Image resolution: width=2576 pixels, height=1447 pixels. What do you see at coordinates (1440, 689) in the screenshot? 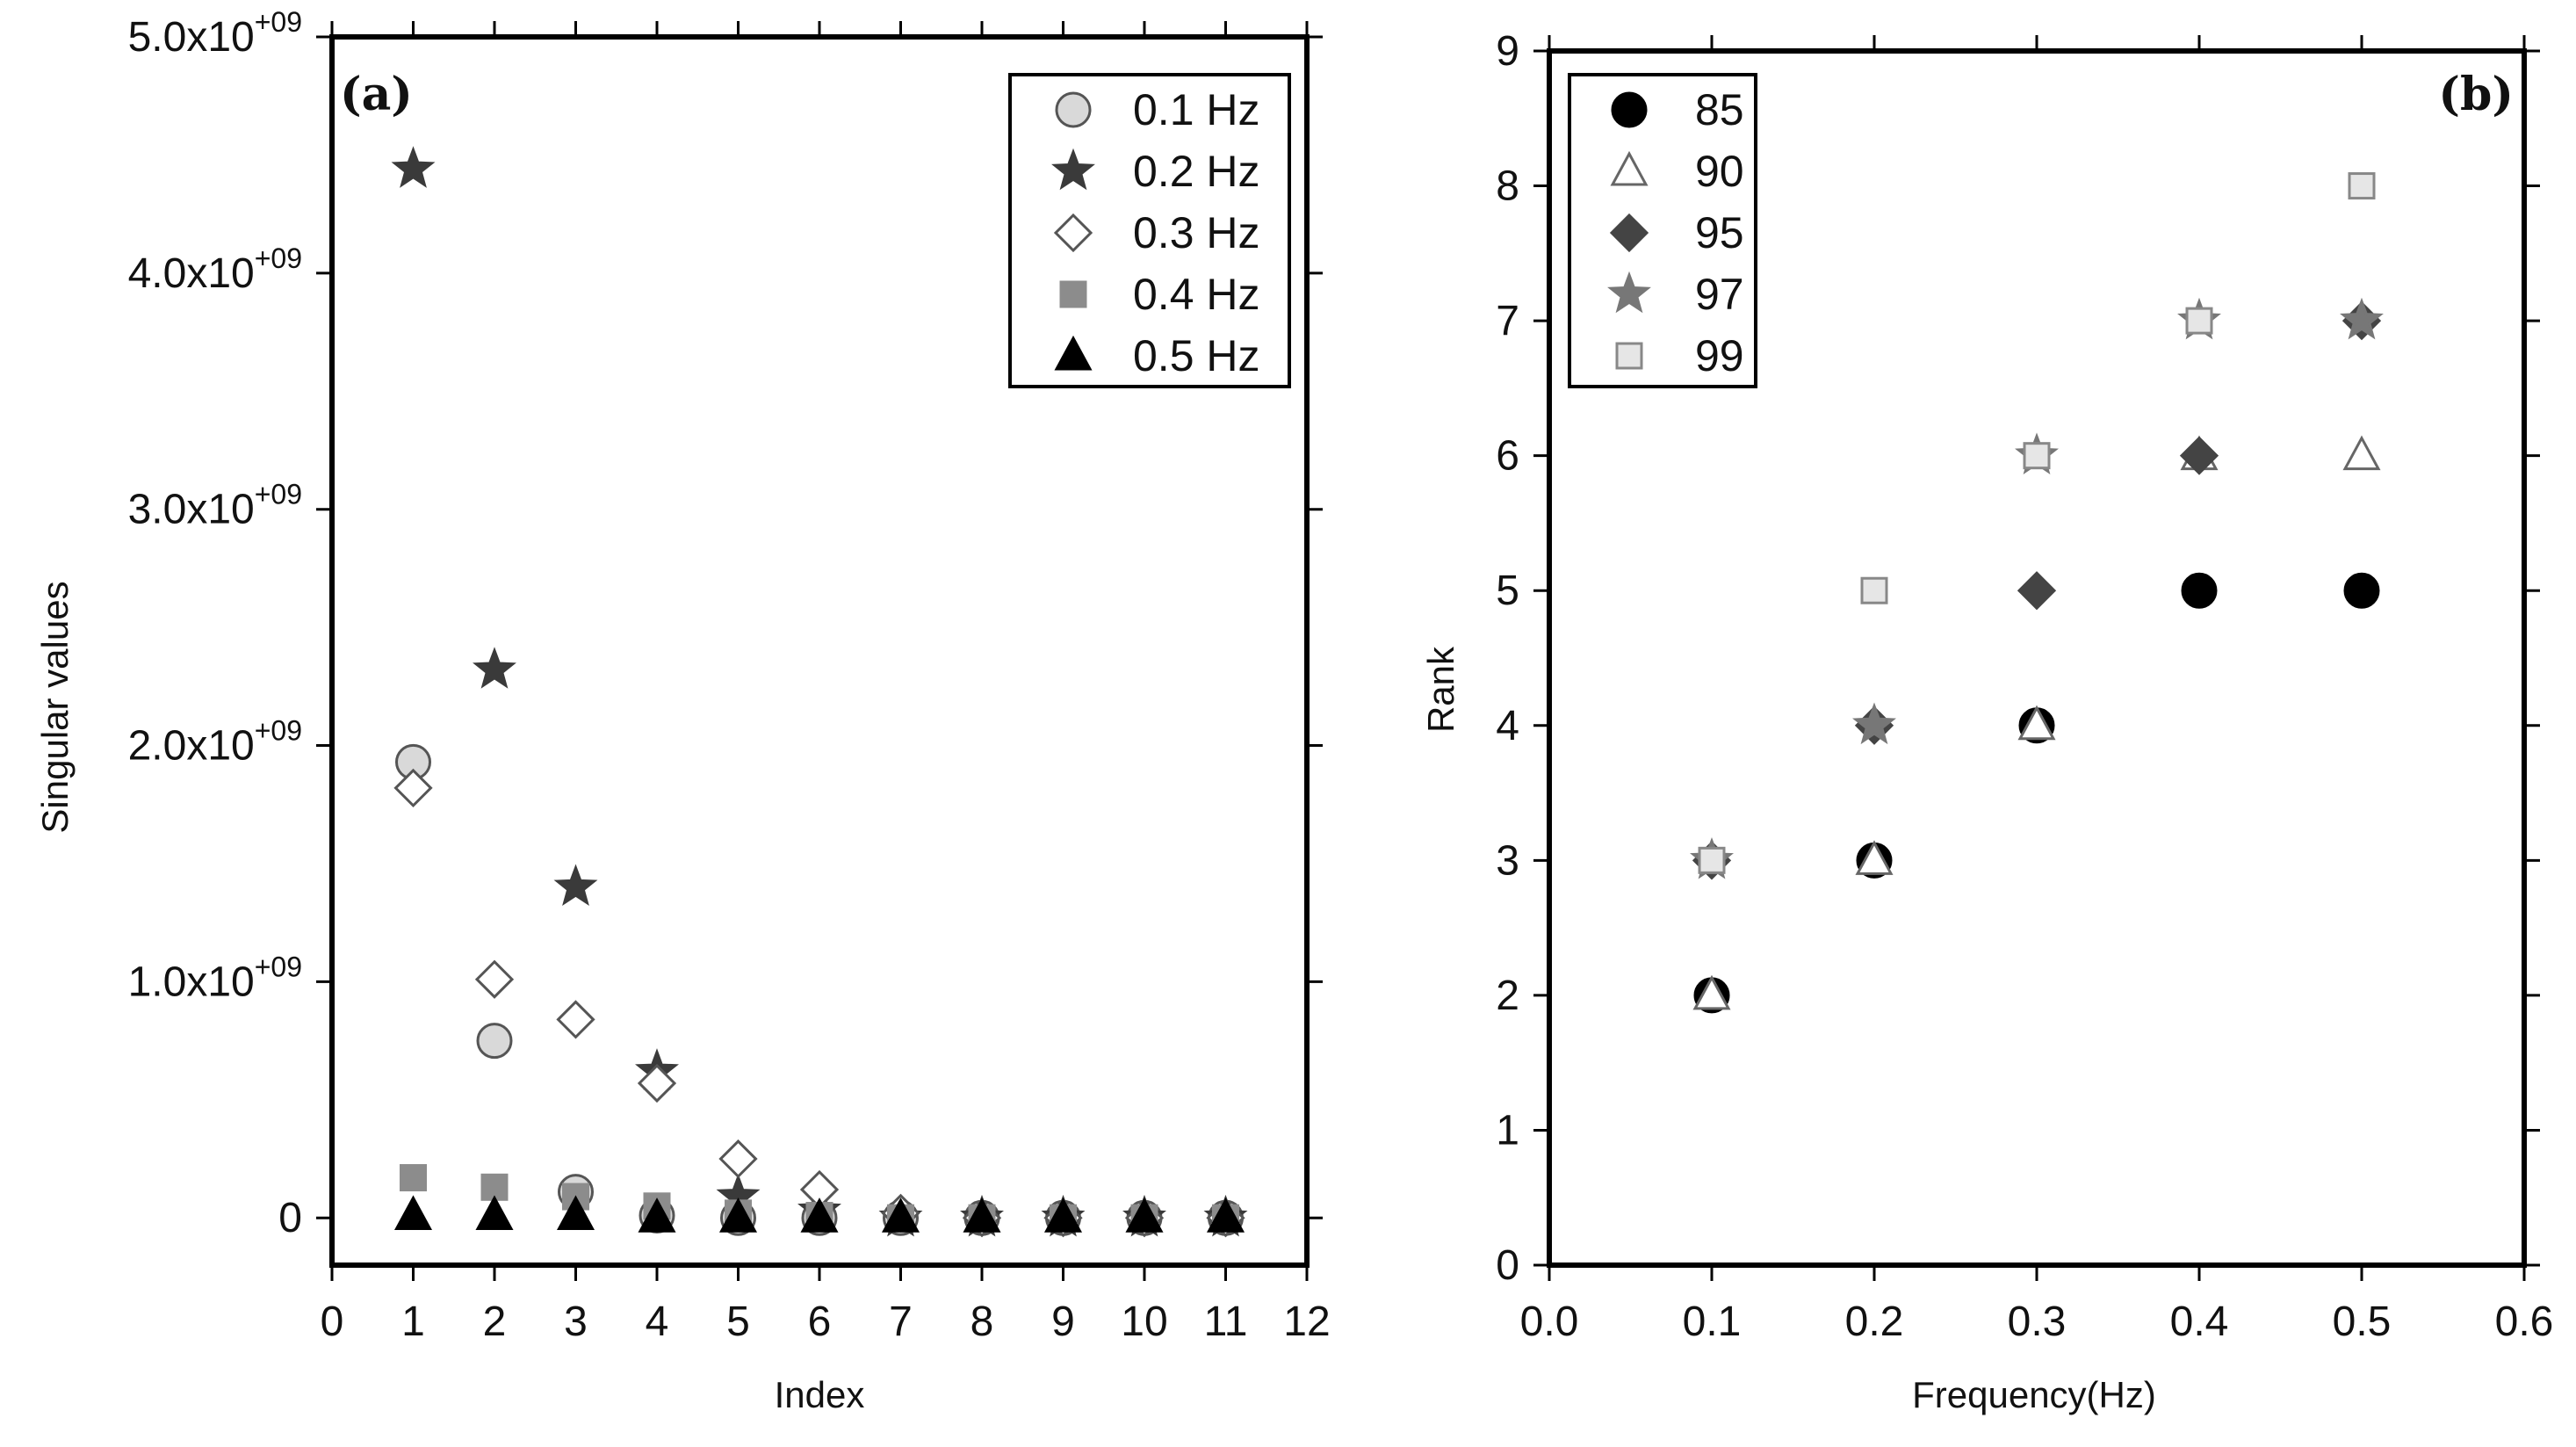
I see `y-axis-label-b: Rank` at bounding box center [1440, 689].